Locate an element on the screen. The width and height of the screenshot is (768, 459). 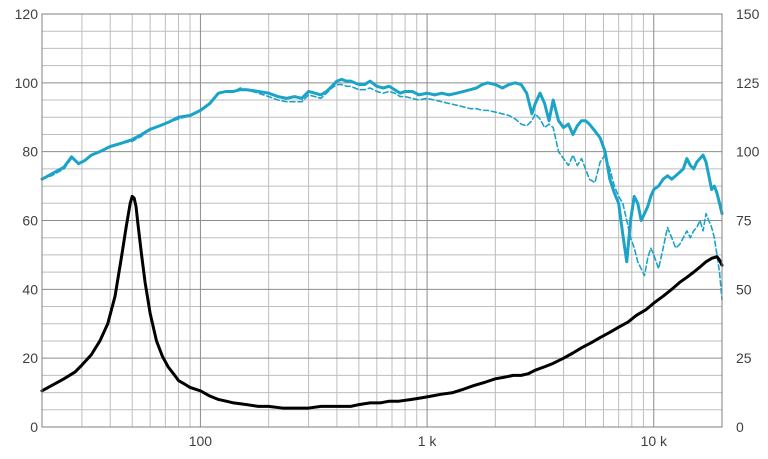
y-tick-label: 120 is located at coordinates (27, 14).